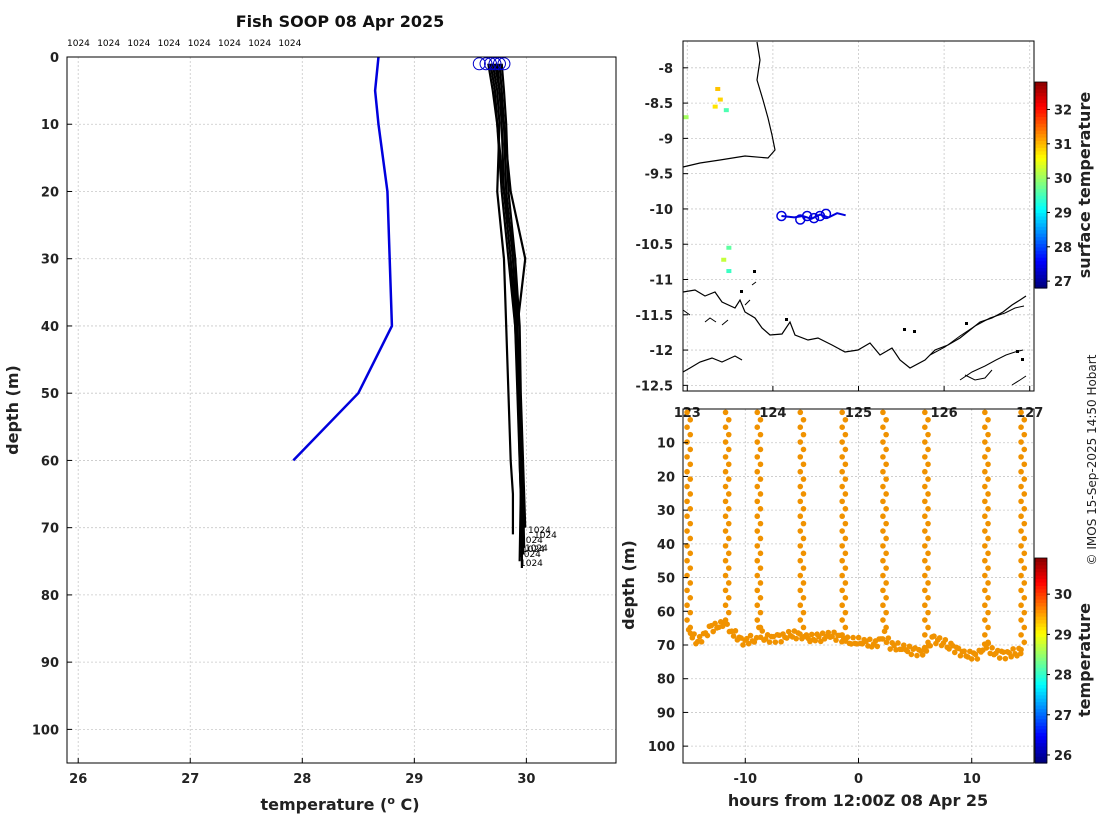 This screenshot has width=1100, height=820. Describe the element at coordinates (666, 477) in the screenshot. I see `depth-time-y-tick-label: 20` at that location.